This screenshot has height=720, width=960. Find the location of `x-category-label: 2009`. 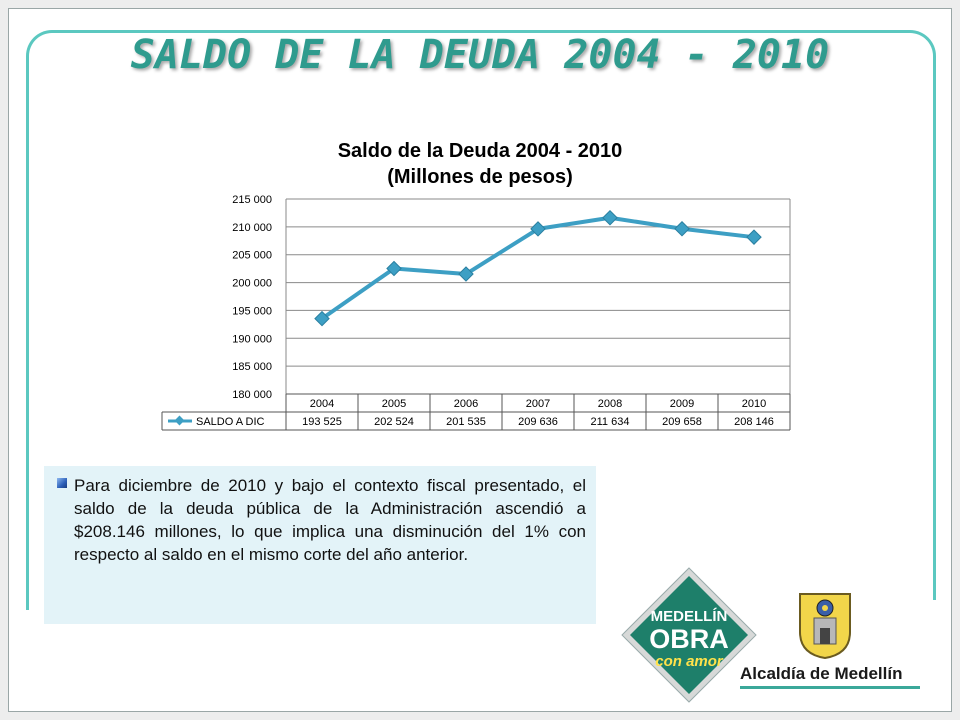

x-category-label: 2009 is located at coordinates (682, 404).